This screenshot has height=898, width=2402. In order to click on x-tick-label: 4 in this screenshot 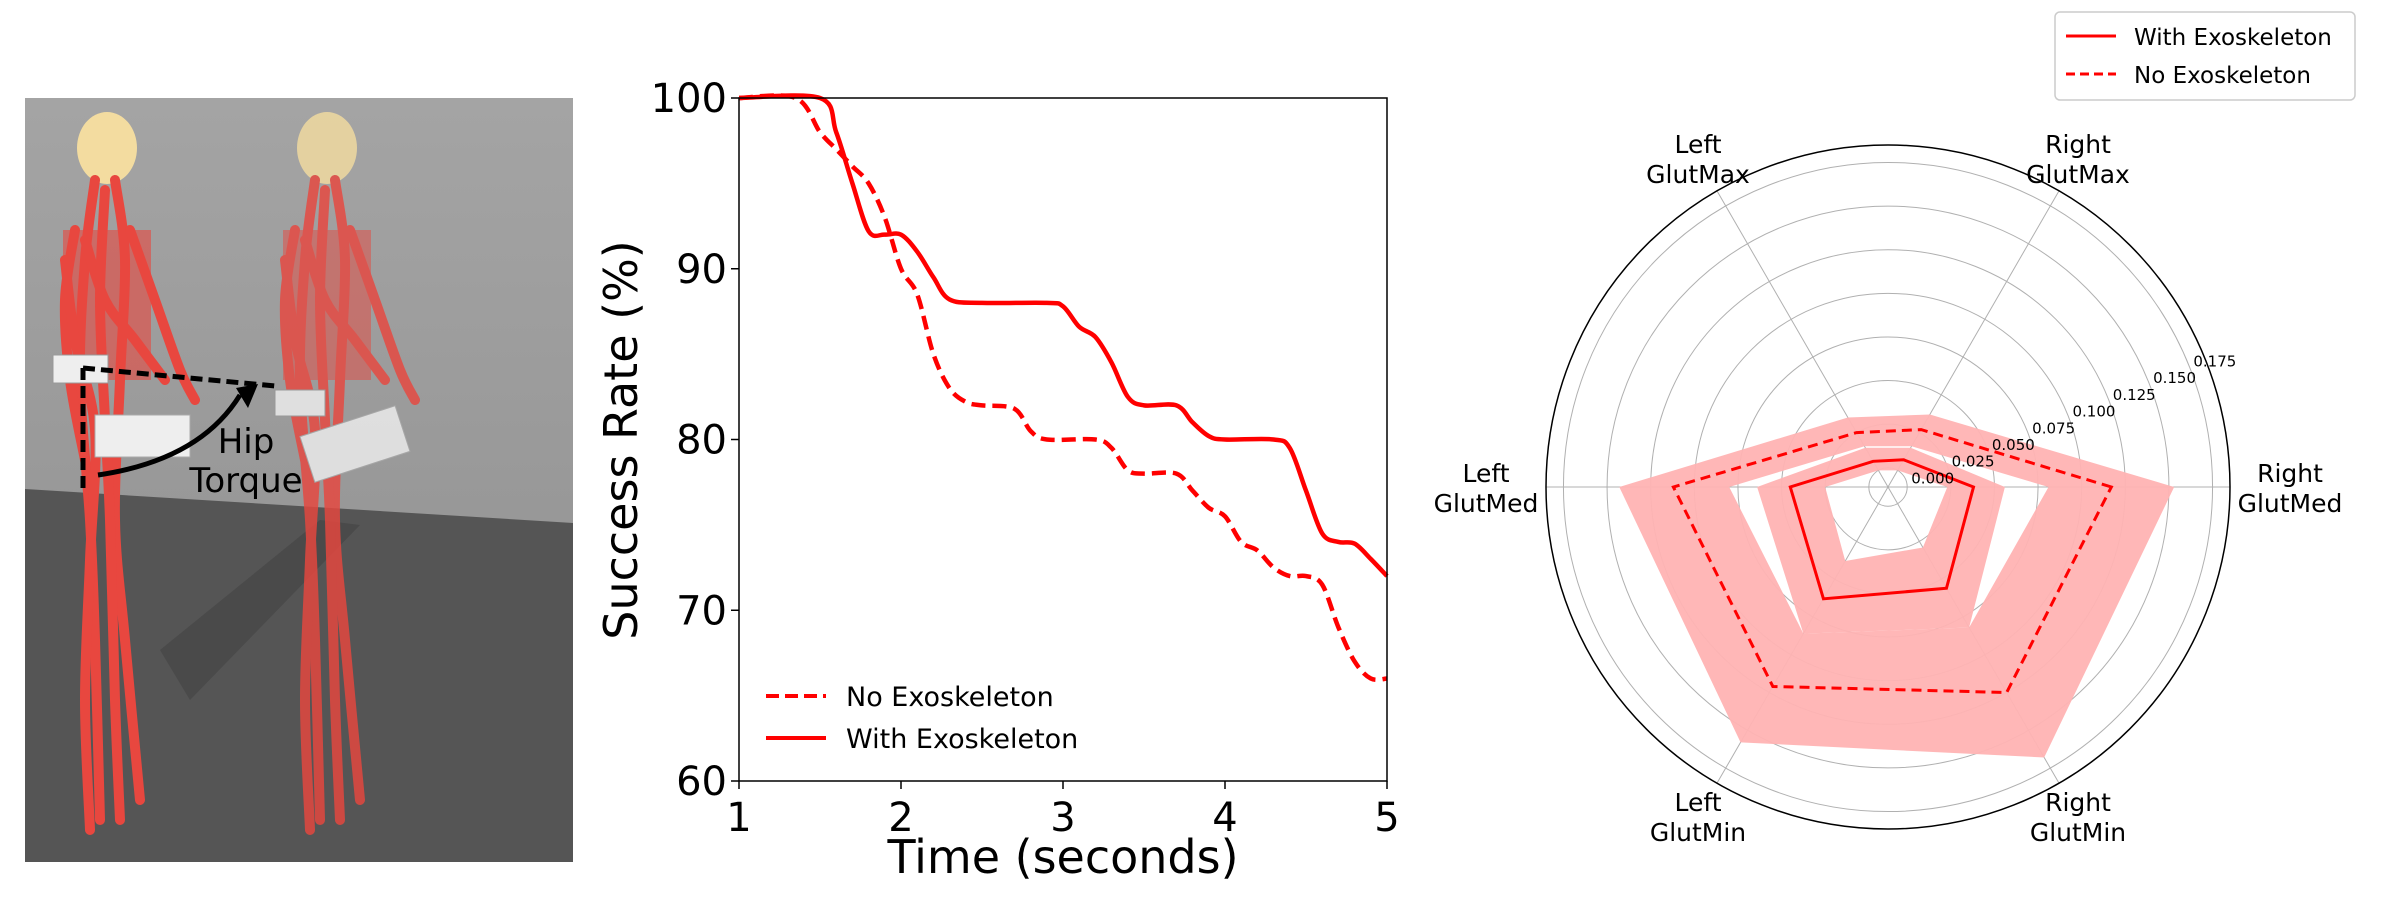, I will do `click(1224, 818)`.